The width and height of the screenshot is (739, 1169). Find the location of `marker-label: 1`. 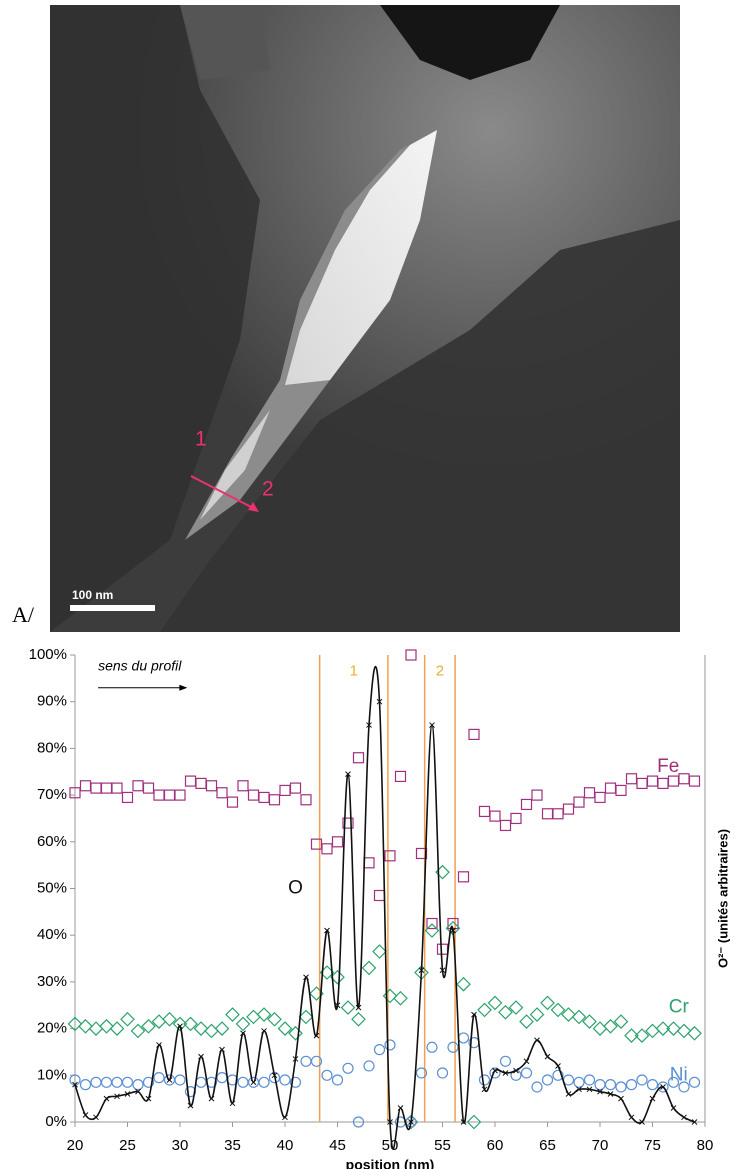

marker-label: 1 is located at coordinates (201, 439).